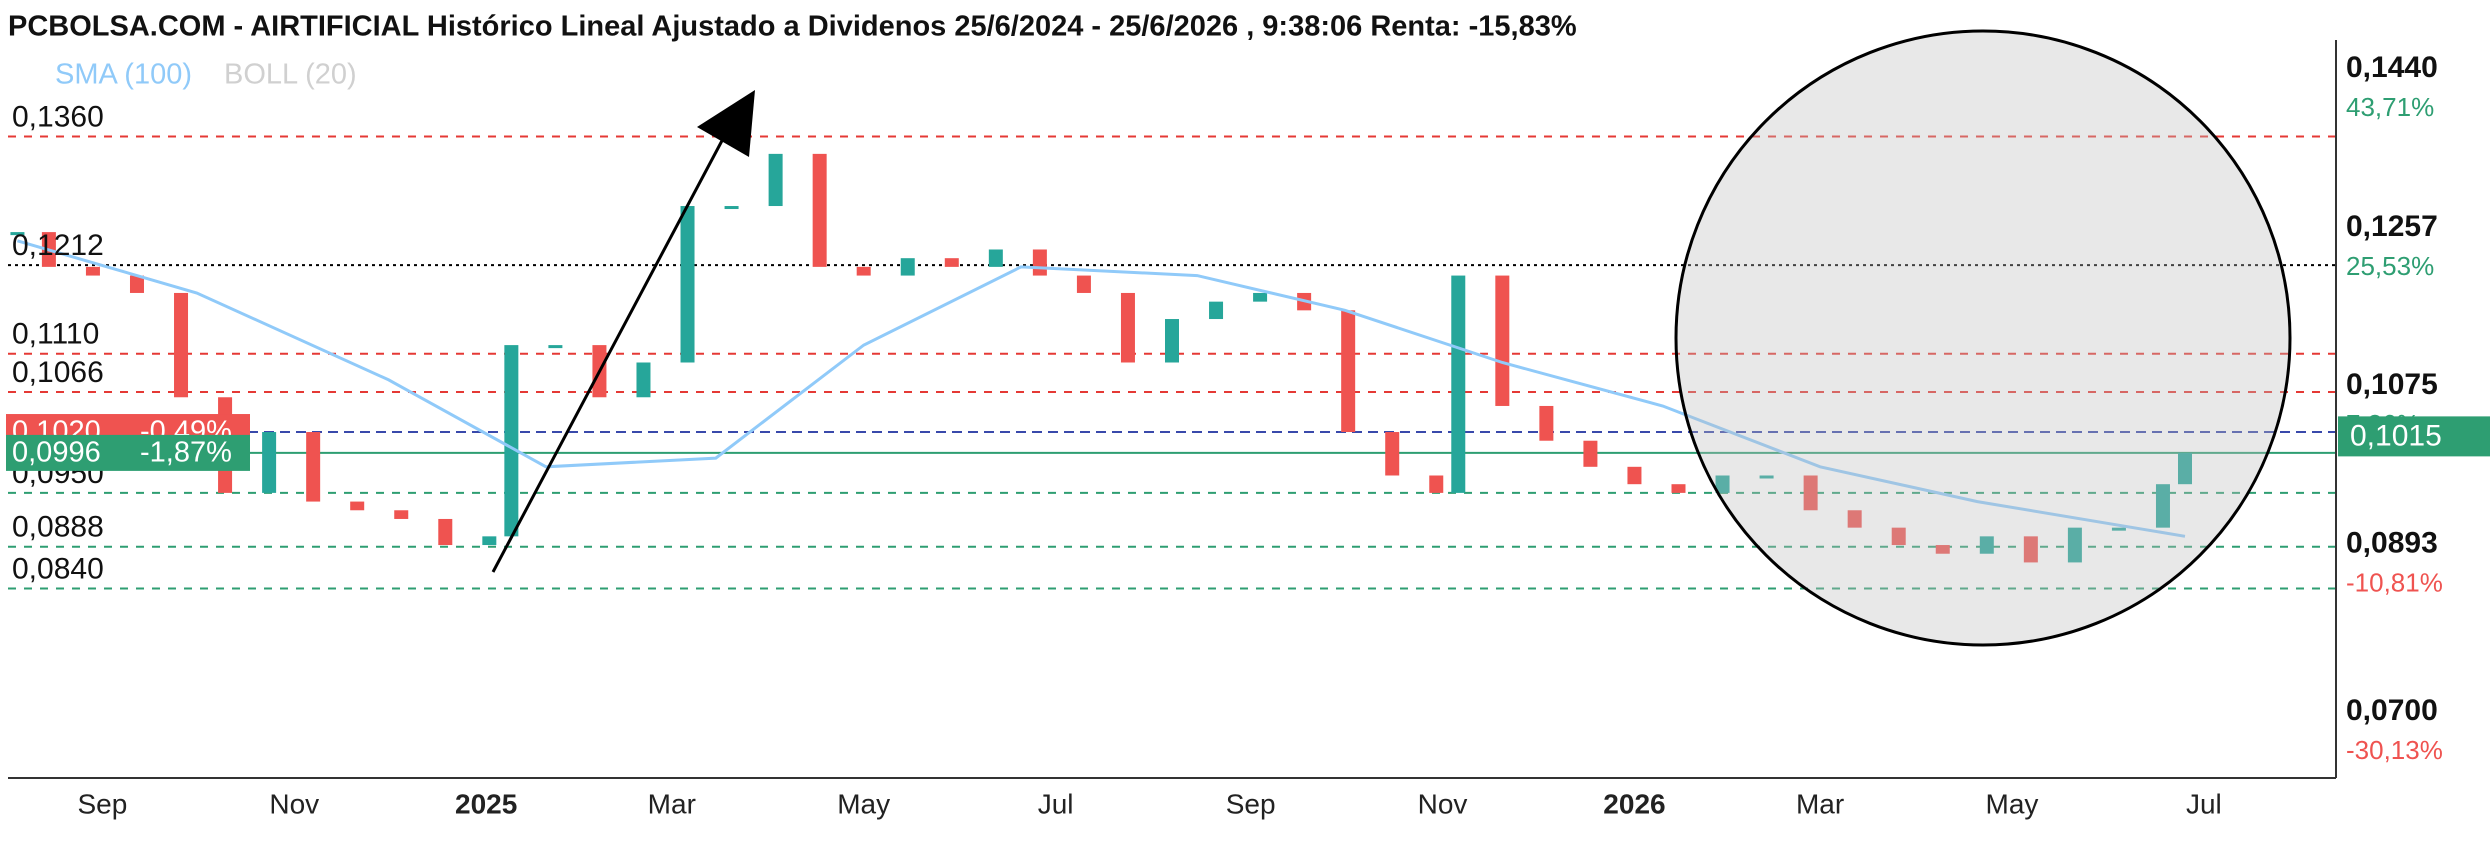  What do you see at coordinates (58, 568) in the screenshot?
I see `level-label: 0,0840` at bounding box center [58, 568].